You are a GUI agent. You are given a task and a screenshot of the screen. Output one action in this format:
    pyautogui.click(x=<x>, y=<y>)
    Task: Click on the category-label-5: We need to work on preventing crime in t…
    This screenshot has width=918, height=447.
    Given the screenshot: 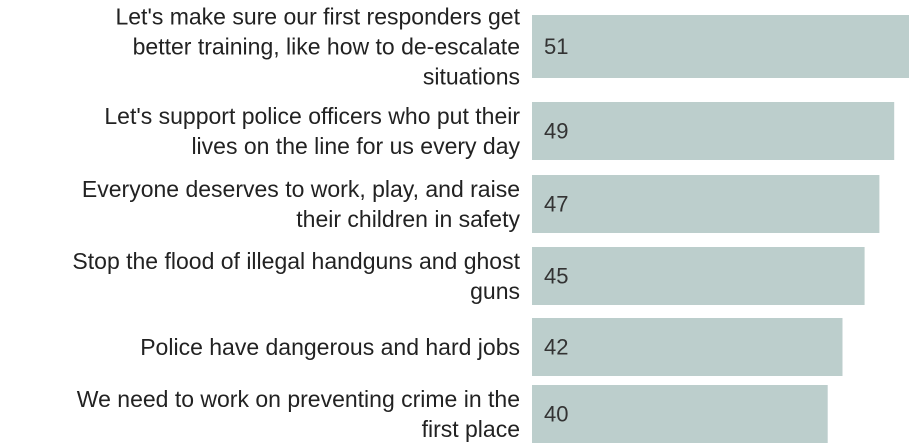 What is the action you would take?
    pyautogui.click(x=298, y=414)
    